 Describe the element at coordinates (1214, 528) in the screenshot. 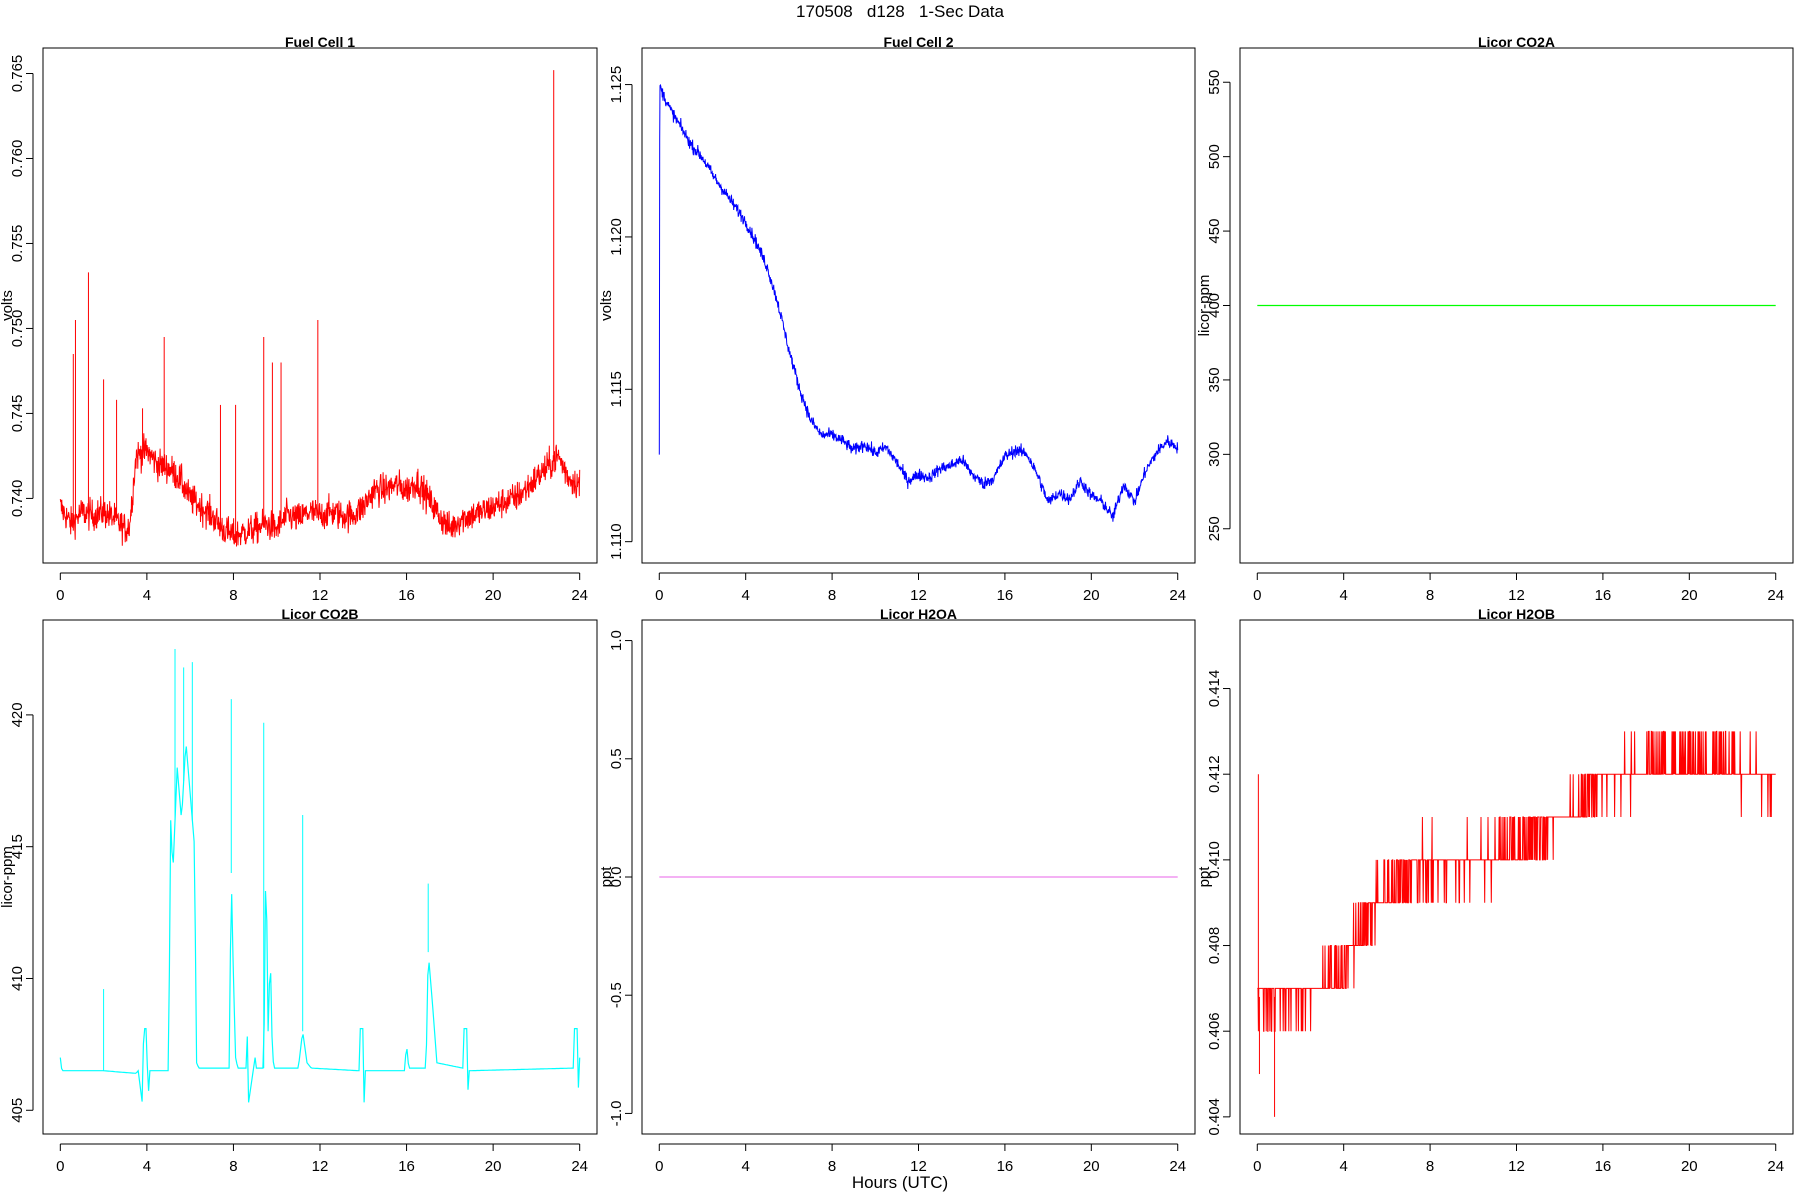

I see `y-tick-label: 250` at that location.